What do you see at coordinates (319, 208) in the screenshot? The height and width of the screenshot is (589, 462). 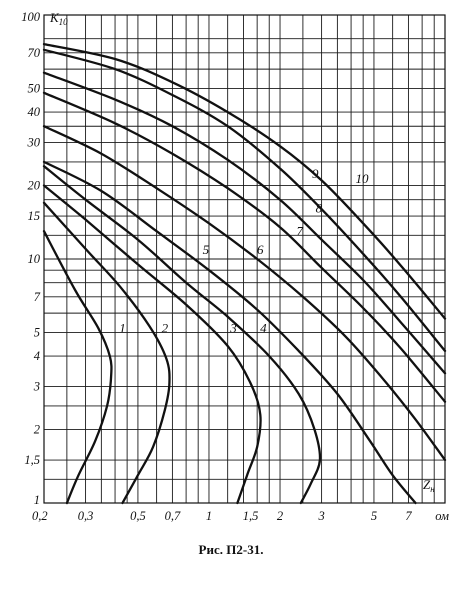 I see `curve-label-8: 8` at bounding box center [319, 208].